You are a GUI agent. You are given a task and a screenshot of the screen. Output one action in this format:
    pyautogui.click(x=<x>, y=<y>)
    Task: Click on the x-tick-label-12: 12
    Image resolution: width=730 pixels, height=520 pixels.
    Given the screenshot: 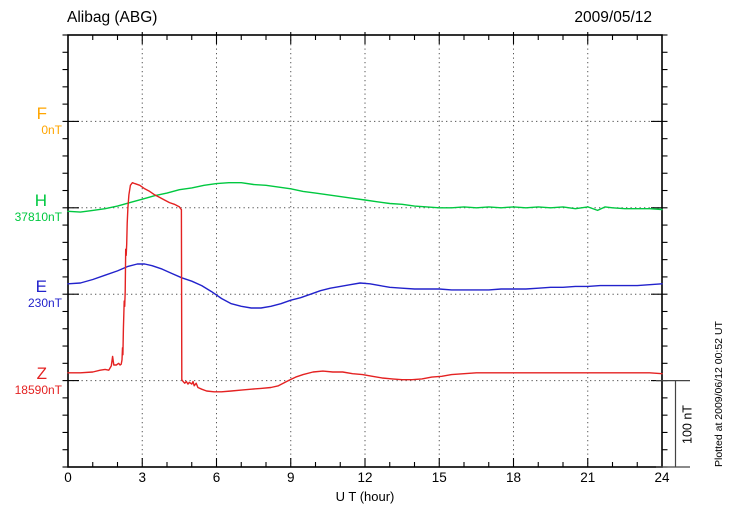 What is the action you would take?
    pyautogui.click(x=365, y=477)
    